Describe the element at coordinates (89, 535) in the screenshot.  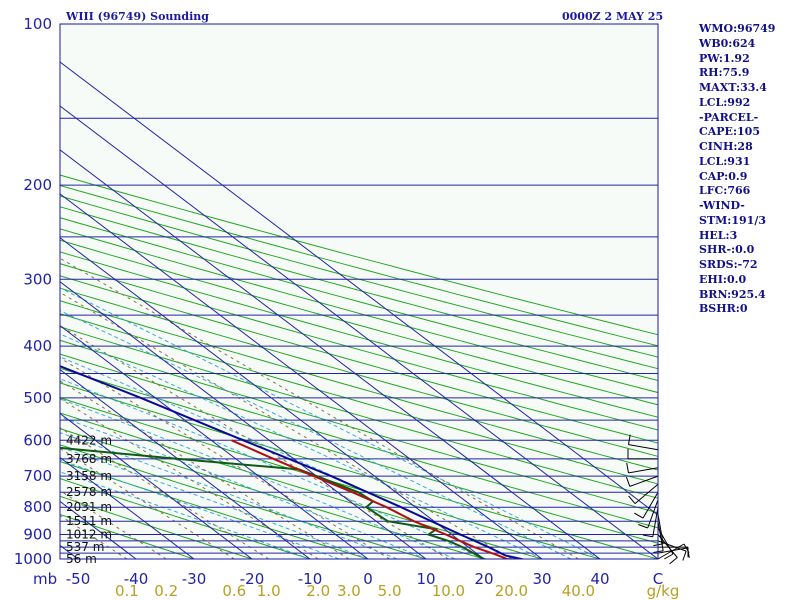
I see `height-label: 1012 m` at that location.